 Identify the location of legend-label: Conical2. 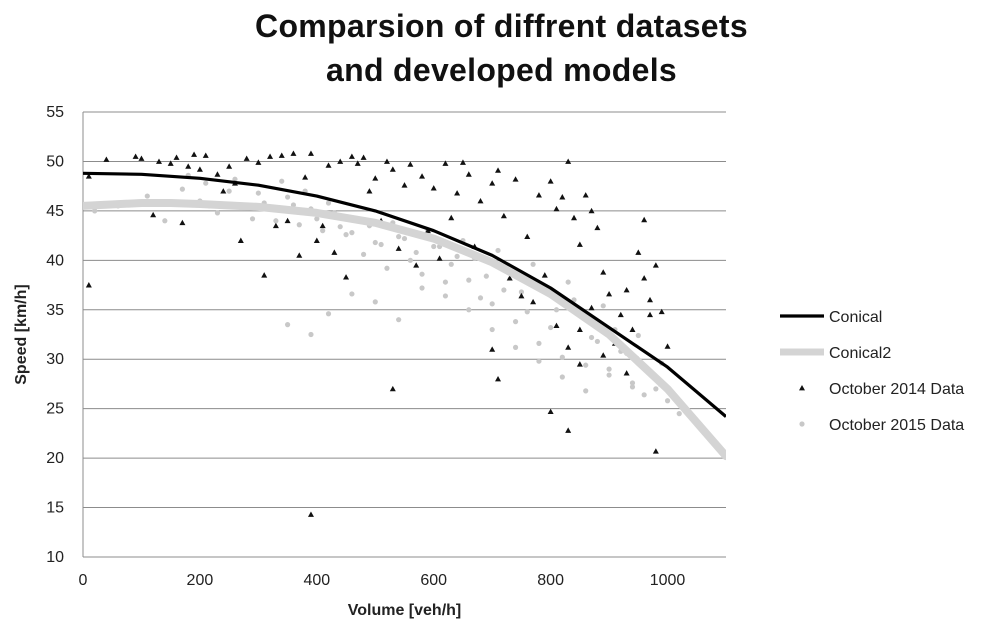
(860, 353).